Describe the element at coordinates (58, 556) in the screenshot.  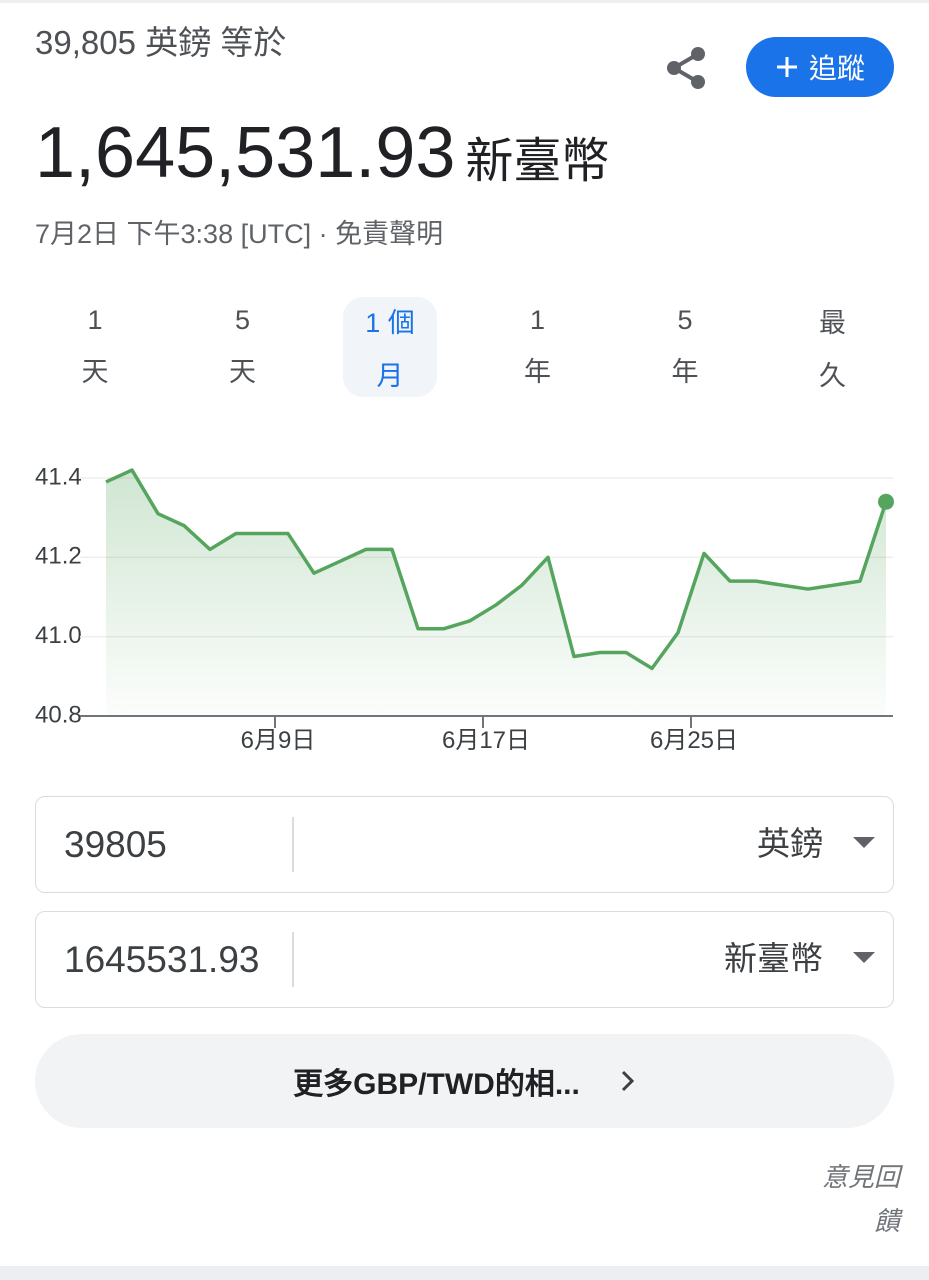
I see `y-tick-label: 41.2` at that location.